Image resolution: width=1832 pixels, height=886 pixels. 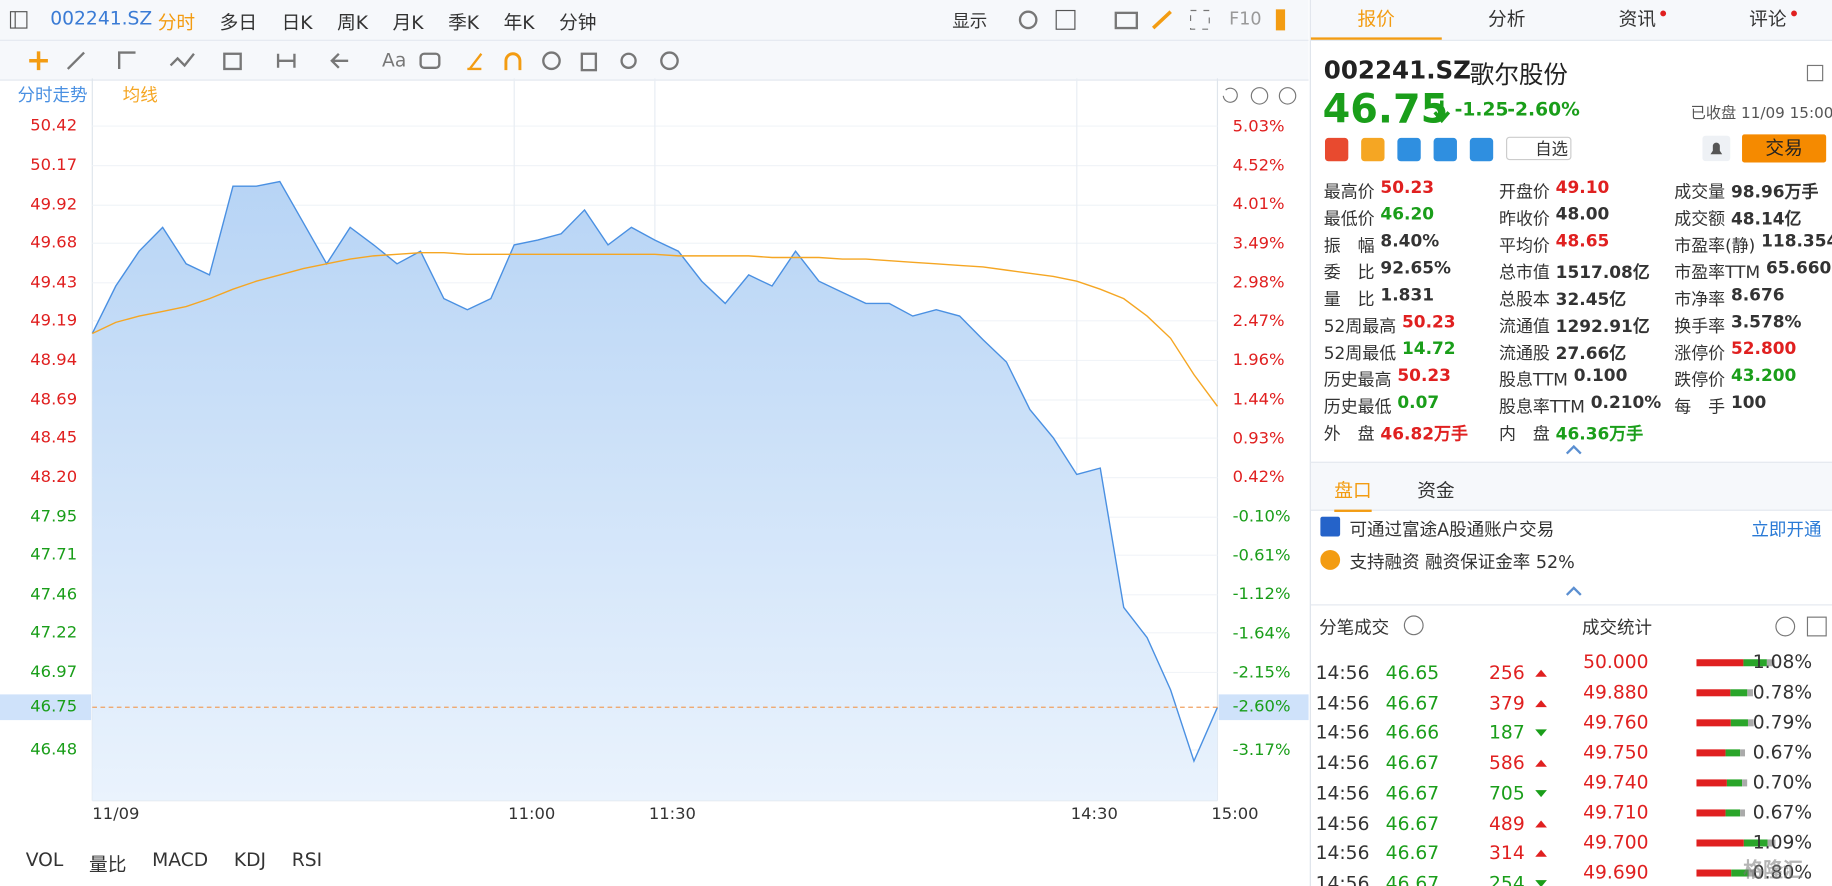 I want to click on y2-tick-label: -1.64%, so click(x=1262, y=633).